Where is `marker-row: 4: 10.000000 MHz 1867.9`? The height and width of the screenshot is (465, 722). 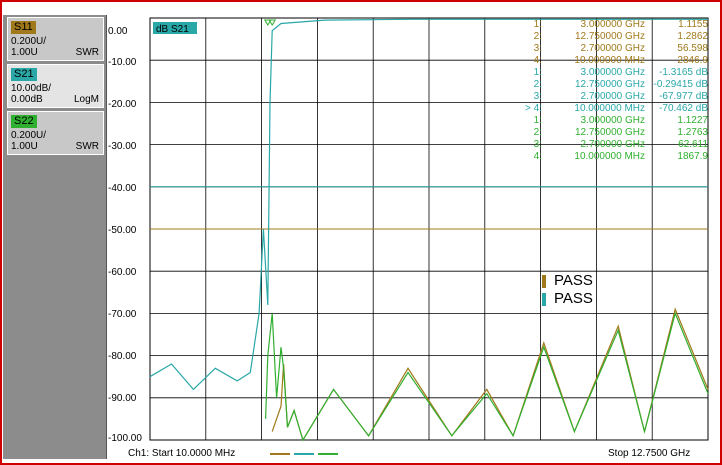
marker-row: 4: 10.000000 MHz 1867.9 is located at coordinates (610, 157).